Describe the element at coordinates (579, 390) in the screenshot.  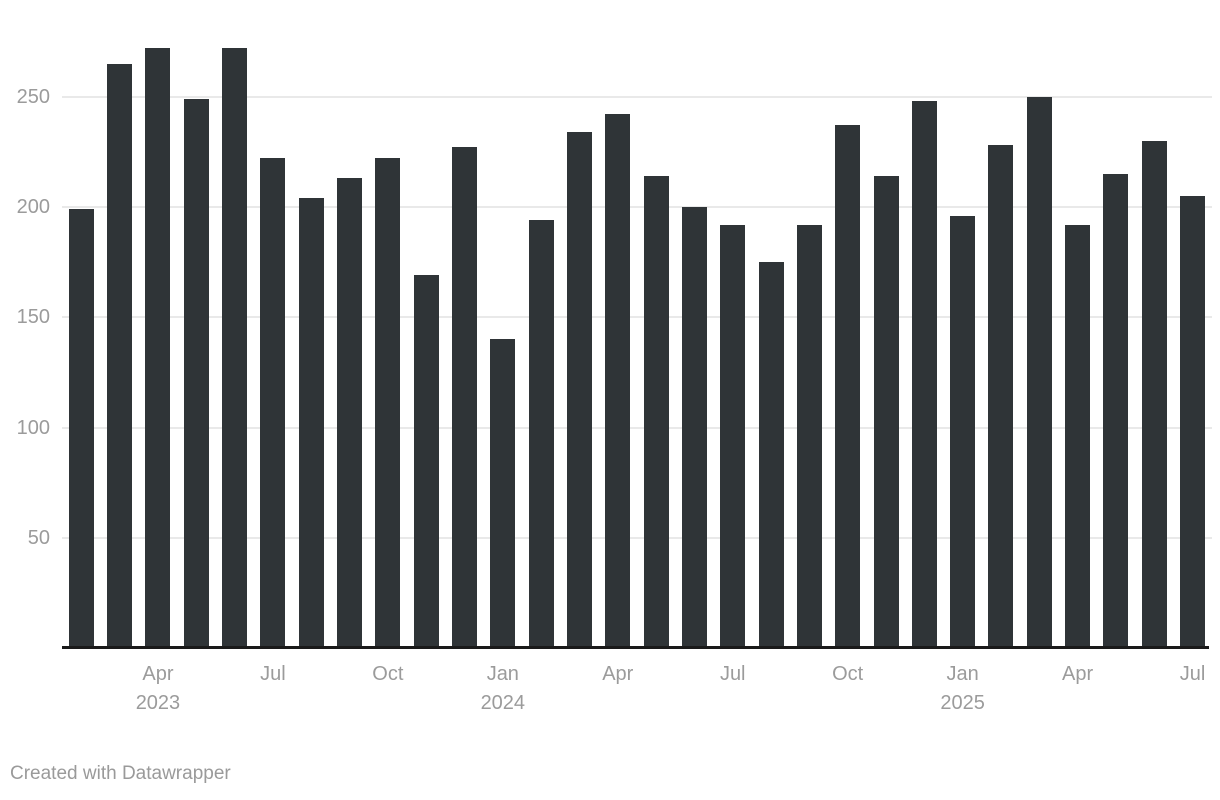
I see `bar-mar-2024` at that location.